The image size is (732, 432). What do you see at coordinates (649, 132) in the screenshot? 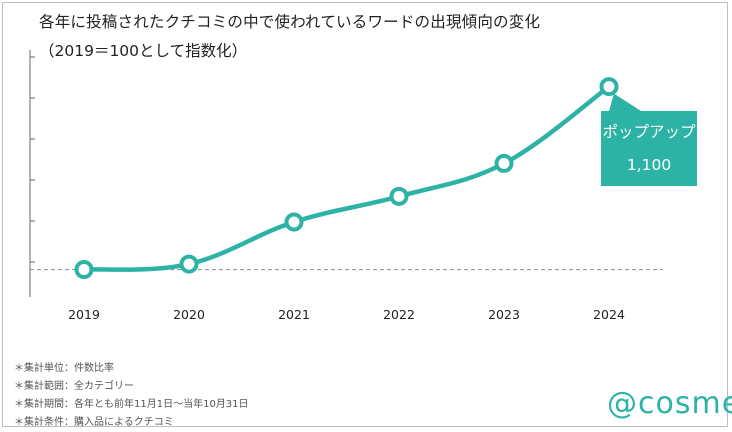
I see `callout-label: ポップアップ` at bounding box center [649, 132].